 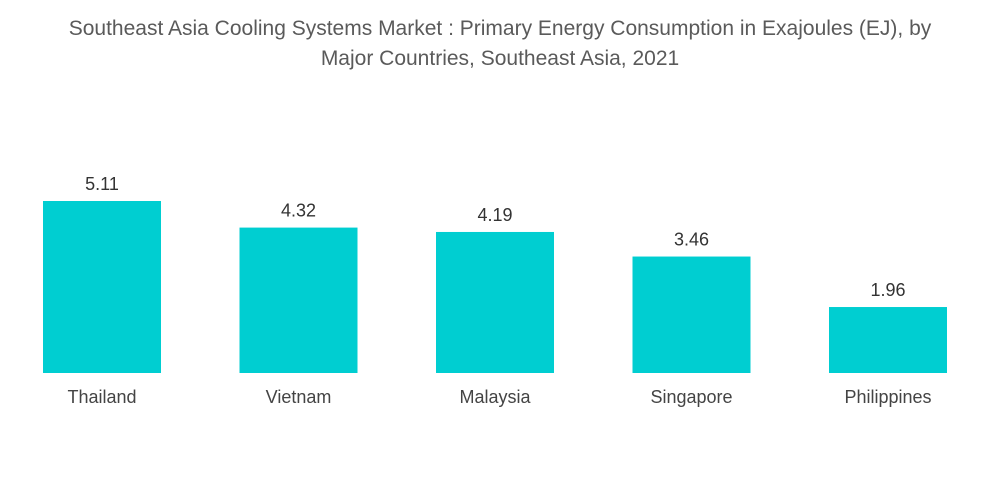 I want to click on bar-vietnam, so click(x=298, y=300).